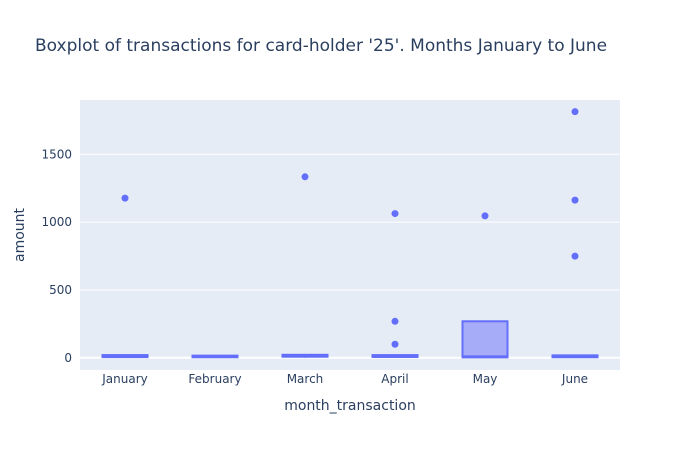 This screenshot has height=450, width=700. Describe the element at coordinates (56, 154) in the screenshot. I see `y-tick-label: 1500` at that location.